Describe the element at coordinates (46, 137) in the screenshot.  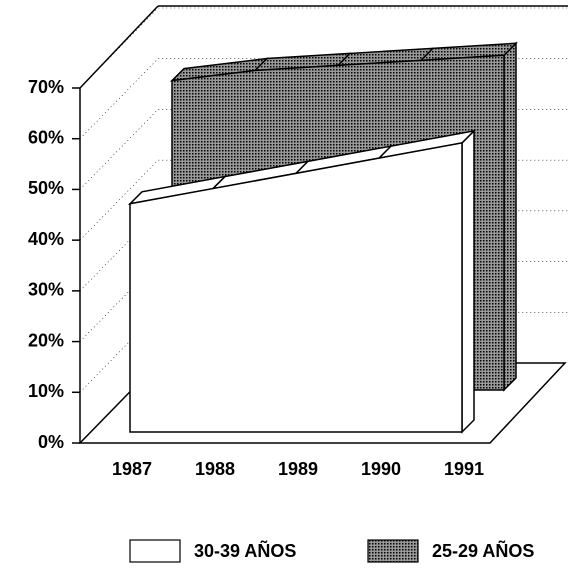
I see `y-tick-label: 60%` at that location.